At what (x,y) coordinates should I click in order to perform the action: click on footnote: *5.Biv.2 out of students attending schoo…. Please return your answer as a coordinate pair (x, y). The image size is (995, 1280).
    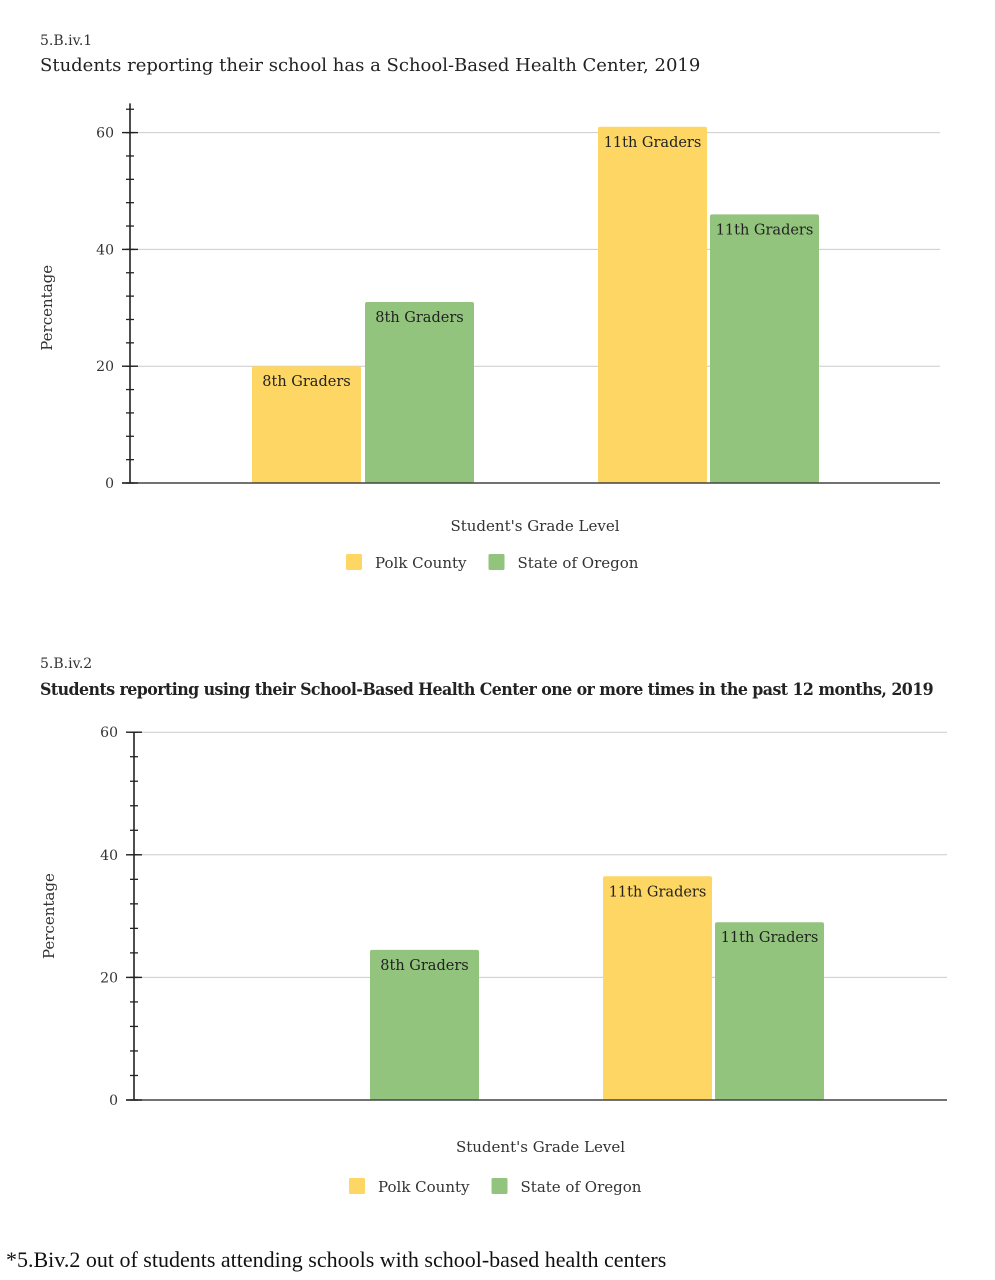
    Looking at the image, I should click on (336, 1259).